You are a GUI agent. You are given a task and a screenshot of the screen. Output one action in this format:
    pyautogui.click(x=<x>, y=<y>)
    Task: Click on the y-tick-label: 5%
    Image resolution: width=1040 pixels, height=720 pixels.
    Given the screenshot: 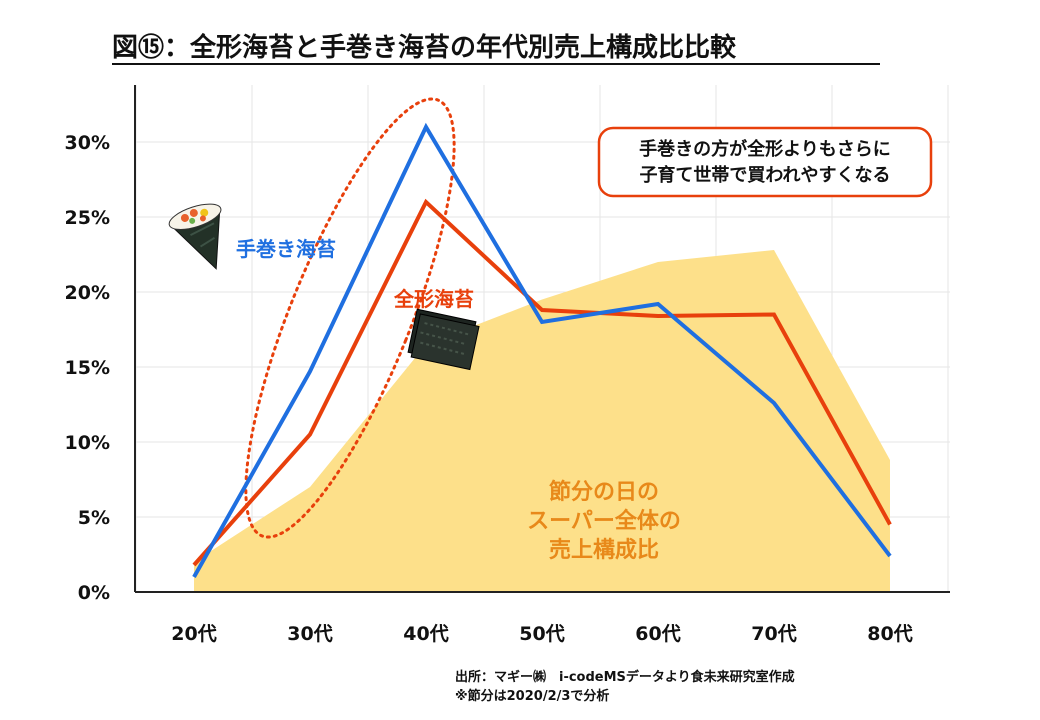 What is the action you would take?
    pyautogui.click(x=94, y=518)
    